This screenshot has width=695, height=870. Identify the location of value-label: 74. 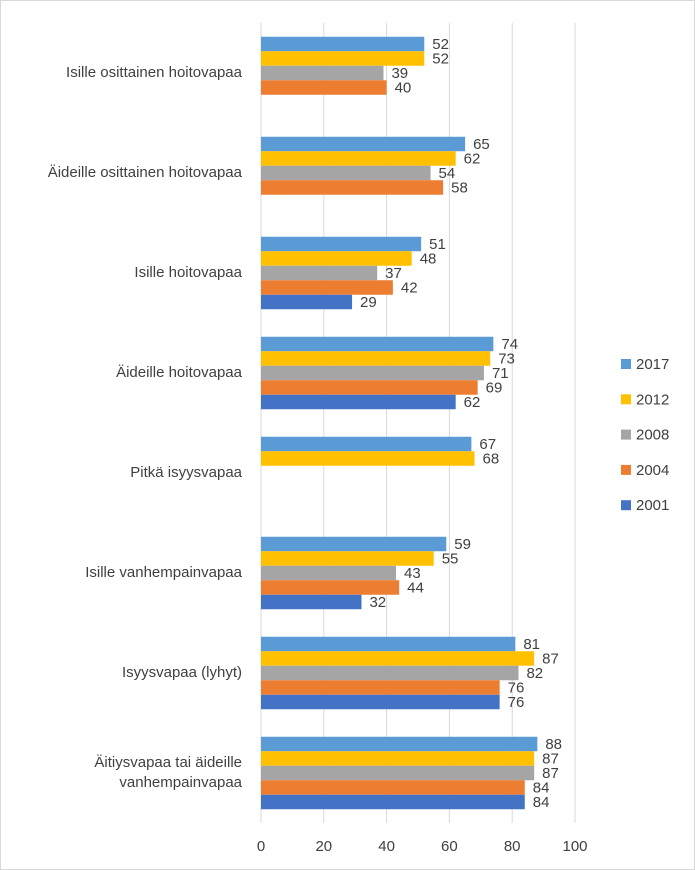
(509, 344).